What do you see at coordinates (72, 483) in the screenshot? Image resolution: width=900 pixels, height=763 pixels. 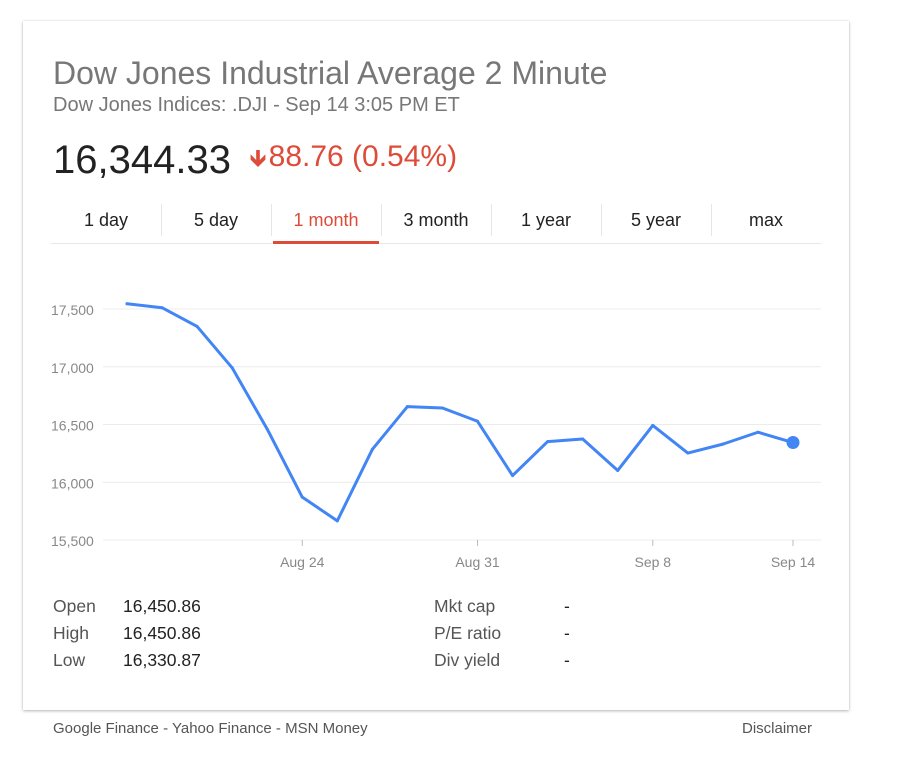 I see `y-tick-label: 16,000` at bounding box center [72, 483].